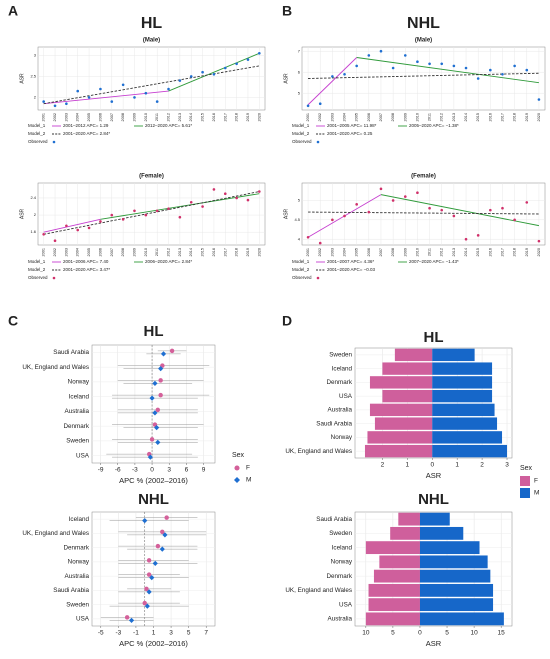 This screenshot has width=550, height=659. What do you see at coordinates (35, 54) in the screenshot?
I see `y-tick-label: 3` at bounding box center [35, 54].